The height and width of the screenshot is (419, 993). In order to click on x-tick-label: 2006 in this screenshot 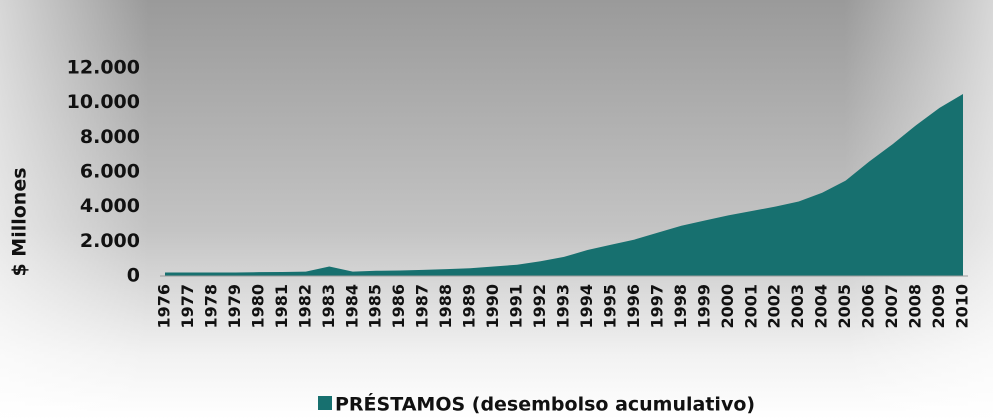, I will do `click(868, 306)`.